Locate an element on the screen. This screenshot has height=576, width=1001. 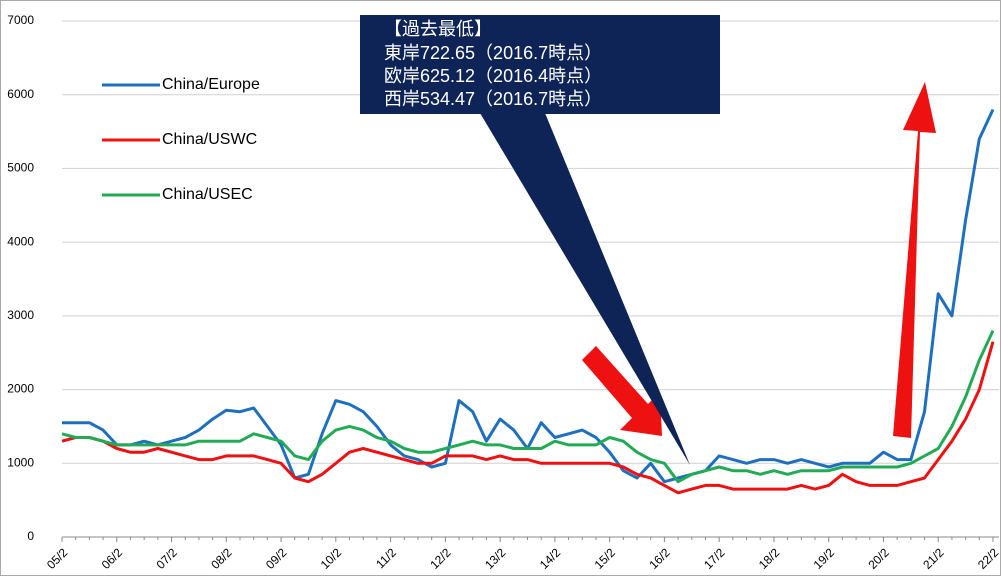
legend-label: China/USEC is located at coordinates (207, 194).